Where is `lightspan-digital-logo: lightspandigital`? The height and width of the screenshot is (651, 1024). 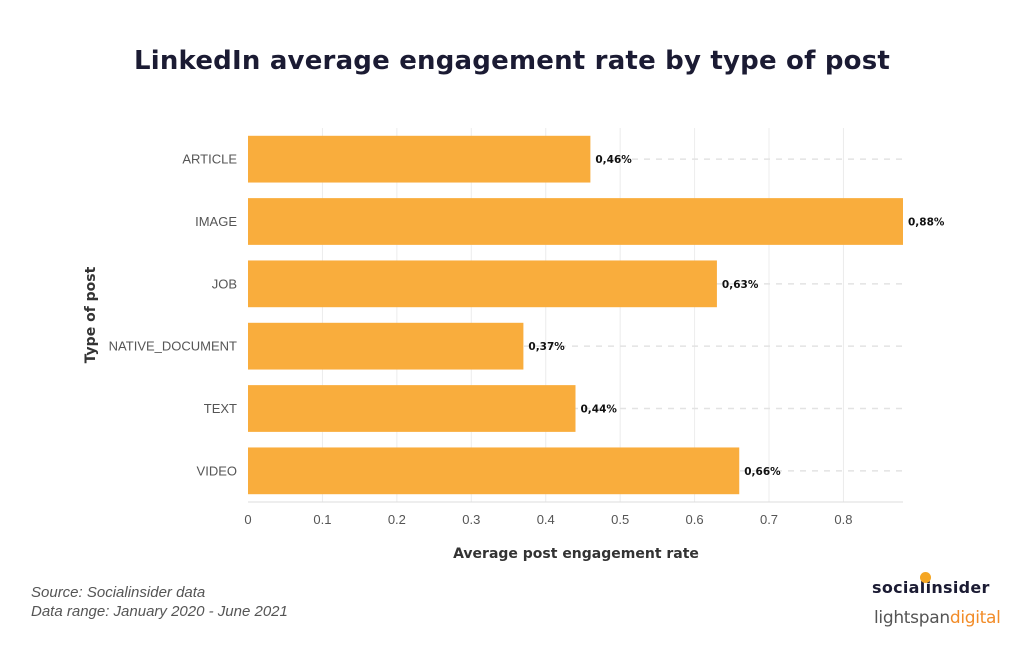
lightspan-digital-logo: lightspandigital is located at coordinates (937, 618).